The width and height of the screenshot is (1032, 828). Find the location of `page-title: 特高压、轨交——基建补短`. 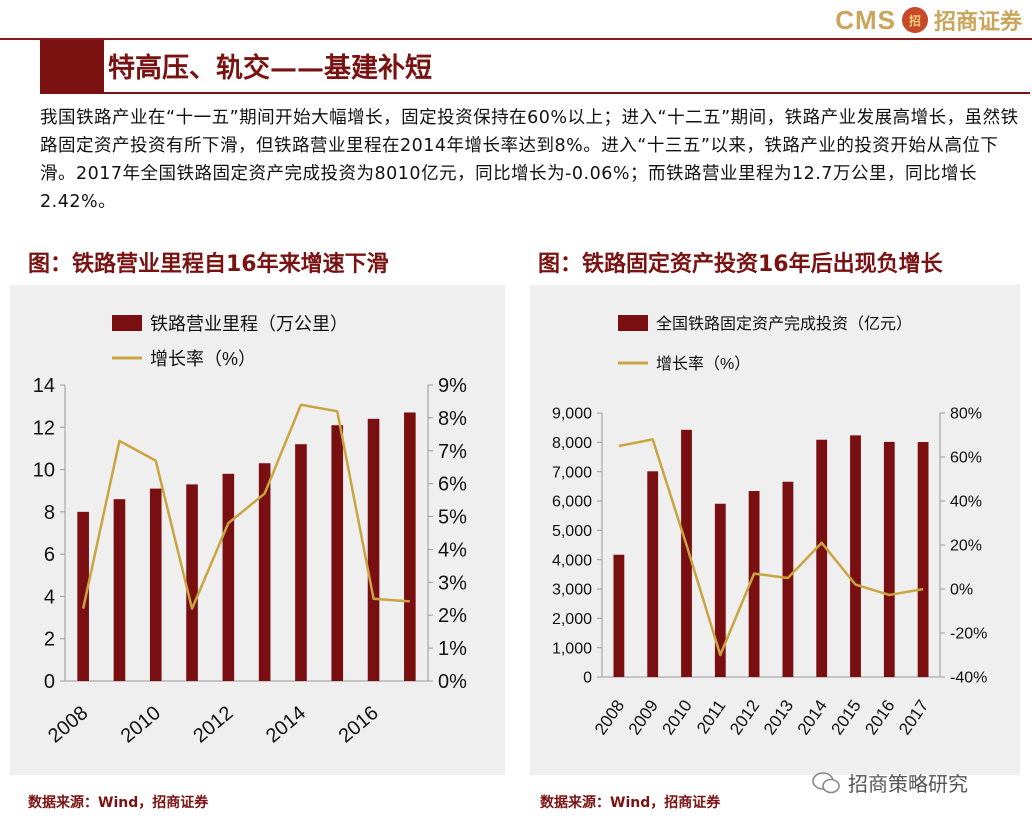

page-title: 特高压、轨交——基建补短 is located at coordinates (270, 68).